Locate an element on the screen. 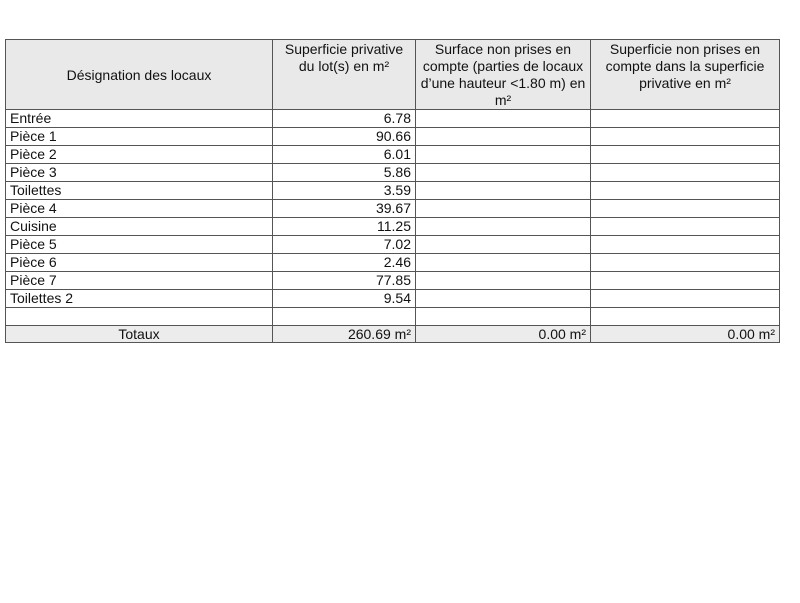 The width and height of the screenshot is (800, 603). room-name: Pièce 4 is located at coordinates (139, 208).